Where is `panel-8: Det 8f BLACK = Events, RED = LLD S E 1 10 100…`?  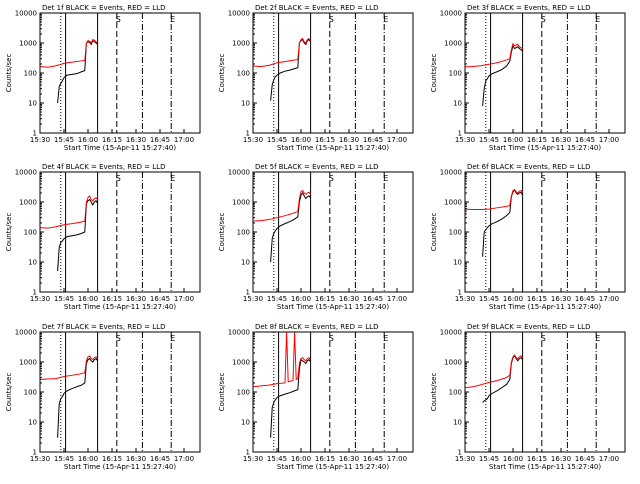
panel-8: Det 8f BLACK = Events, RED = LLD S E 1 10 100… is located at coordinates (316, 397).